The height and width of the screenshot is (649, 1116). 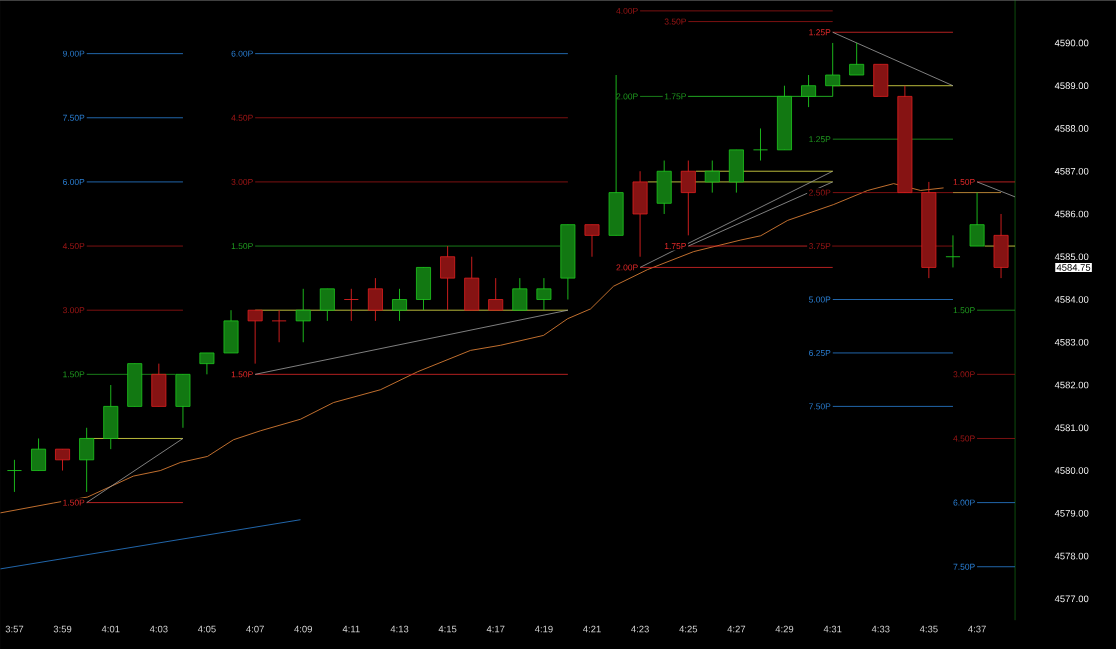 What do you see at coordinates (399, 629) in the screenshot?
I see `x-tick-label: 4:13` at bounding box center [399, 629].